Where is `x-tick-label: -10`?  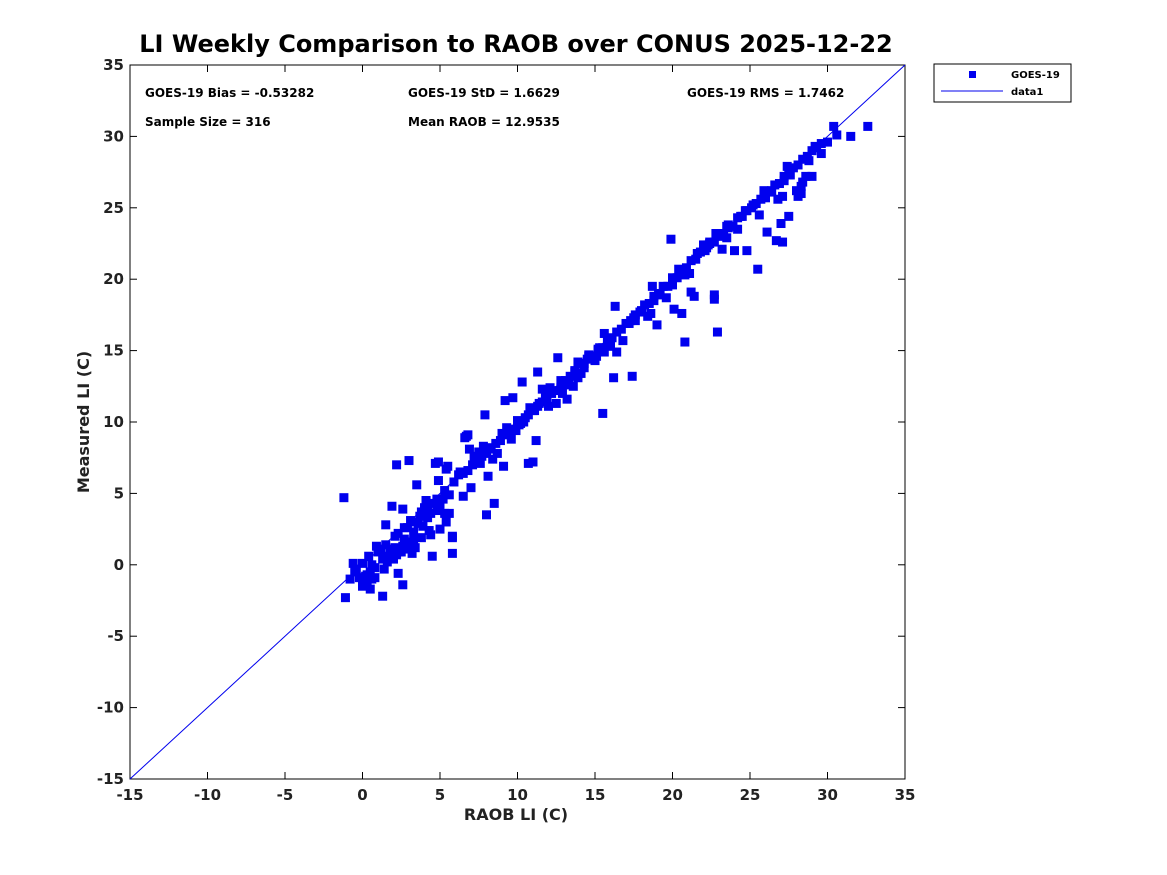 x-tick-label: -10 is located at coordinates (207, 795).